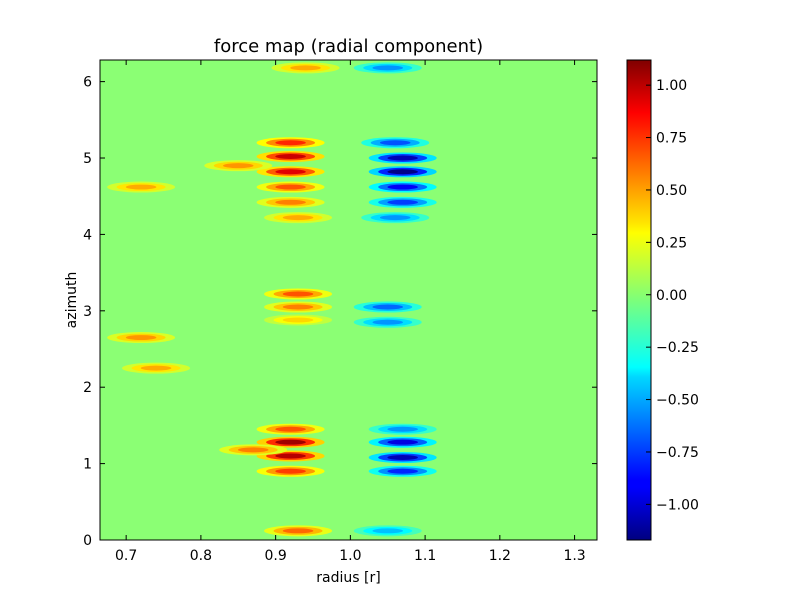 This screenshot has height=600, width=800. I want to click on colorbar-tick-label: 0.50, so click(671, 191).